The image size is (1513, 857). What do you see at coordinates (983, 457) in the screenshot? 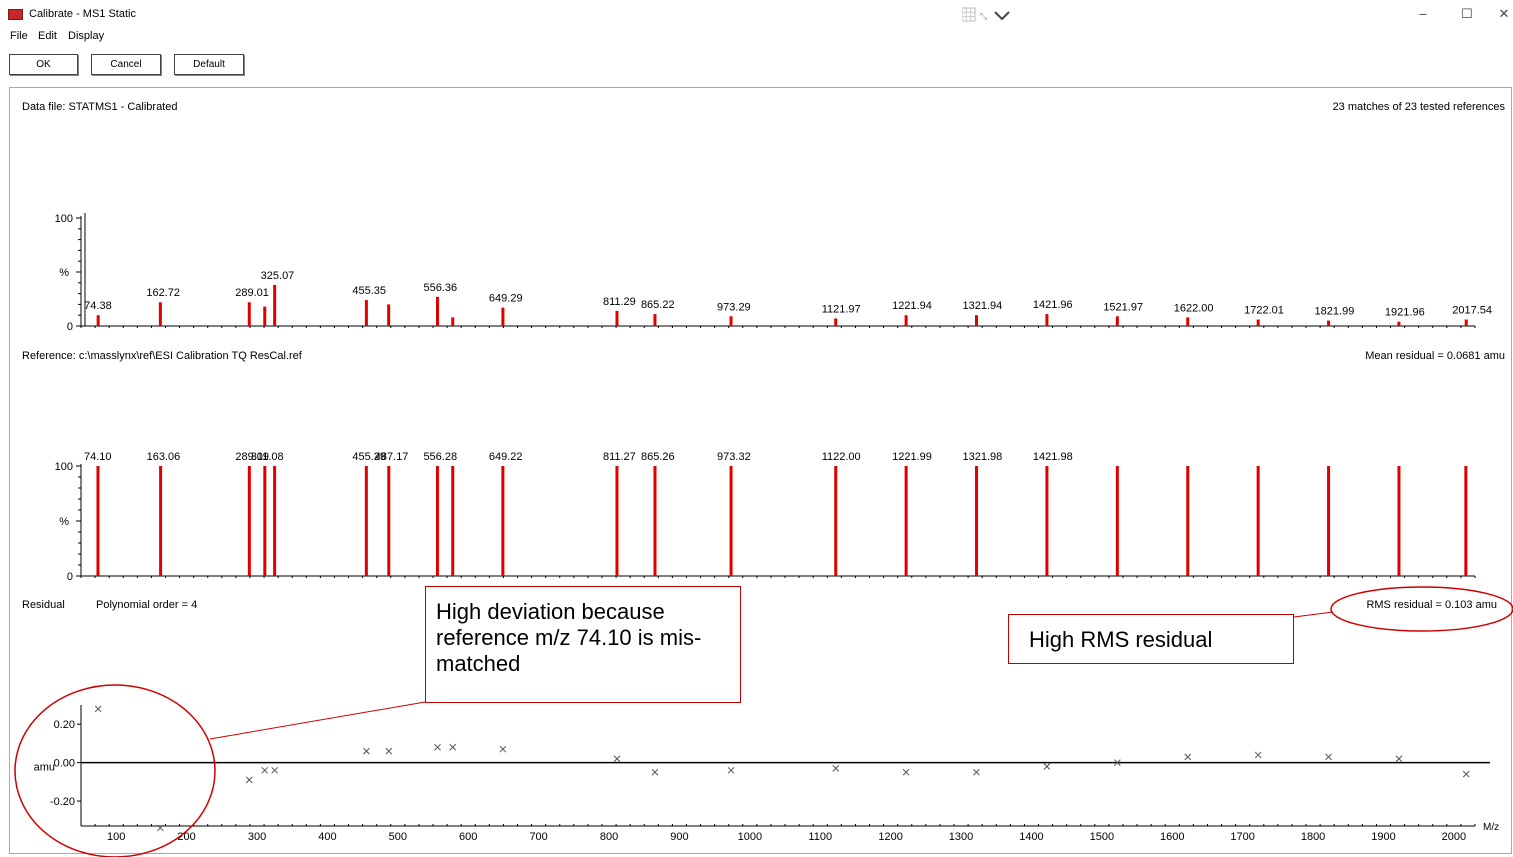
I see `peak-label: 1321.98` at bounding box center [983, 457].